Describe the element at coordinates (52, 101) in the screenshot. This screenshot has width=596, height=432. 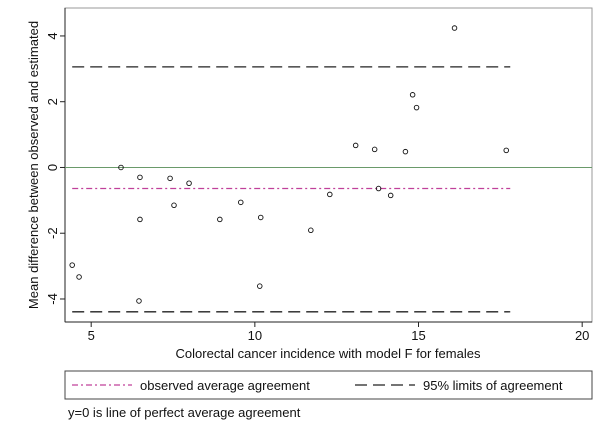
I see `y-tick-label: 2` at that location.